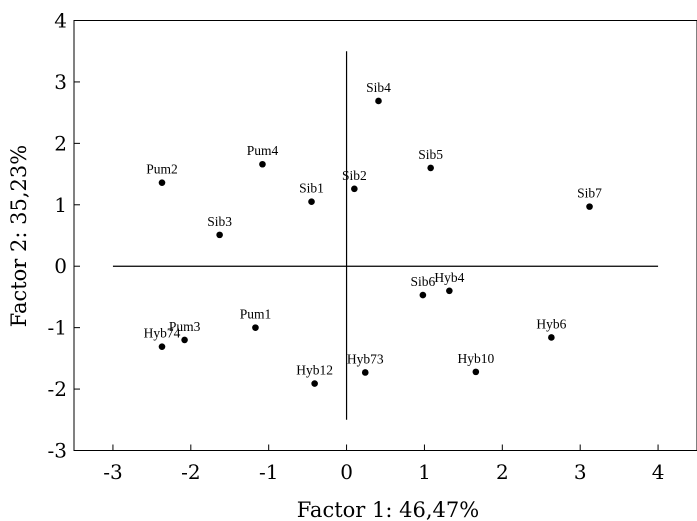 Image resolution: width=697 pixels, height=521 pixels. What do you see at coordinates (60, 266) in the screenshot?
I see `y-tick-label: 0` at bounding box center [60, 266].